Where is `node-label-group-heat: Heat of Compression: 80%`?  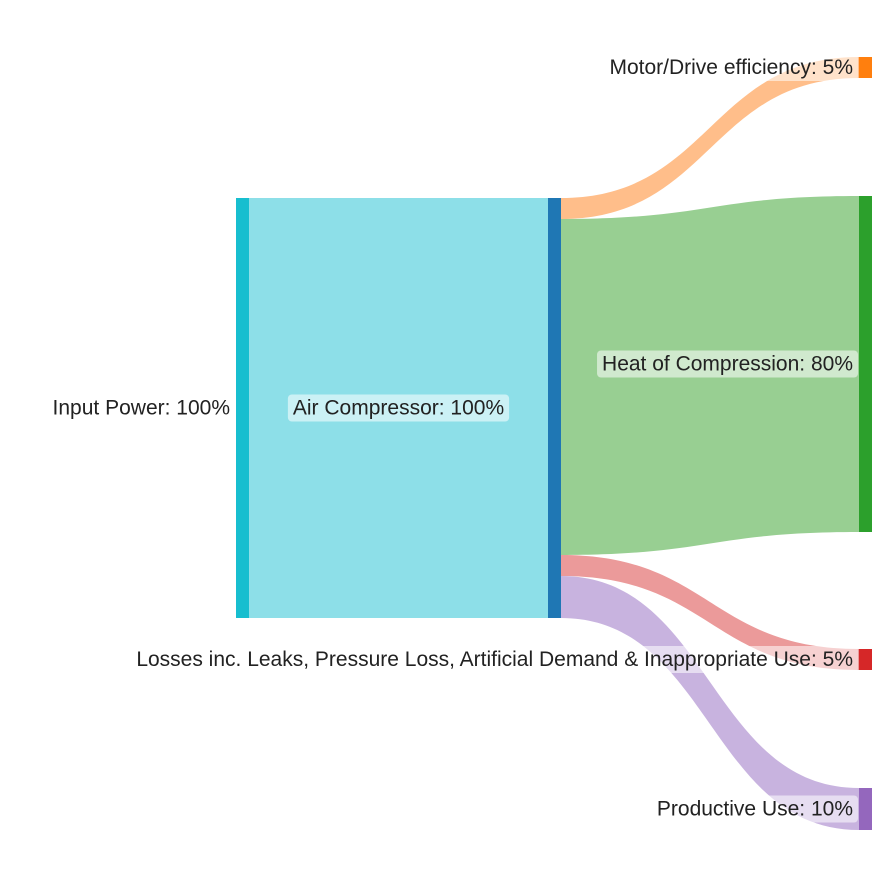 node-label-group-heat: Heat of Compression: 80% is located at coordinates (727, 364).